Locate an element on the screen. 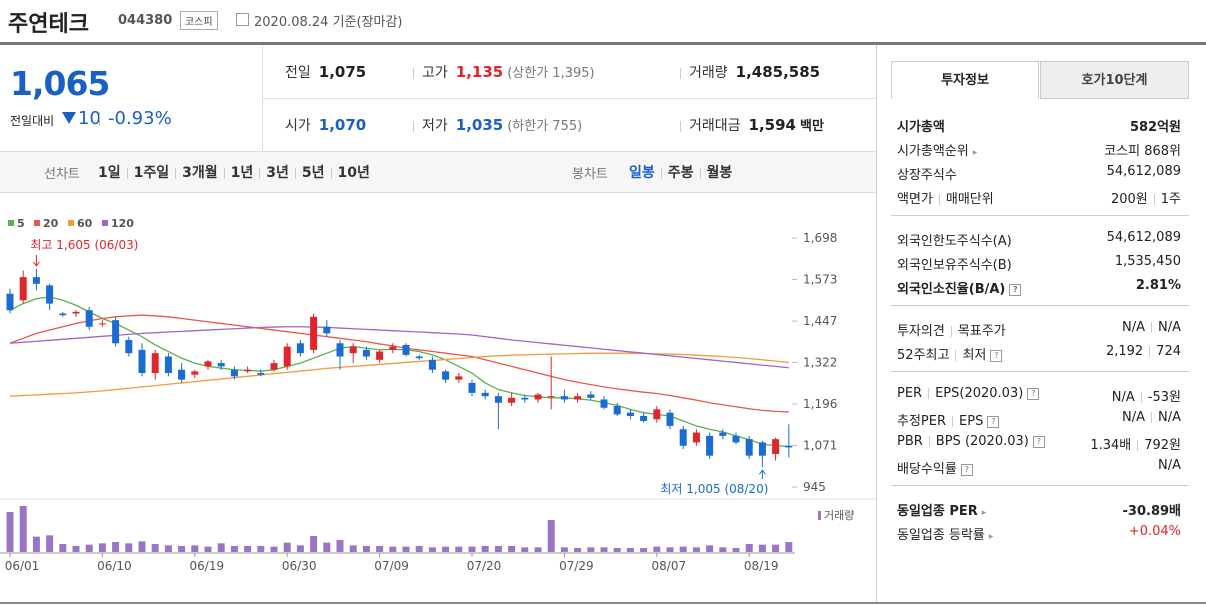  info-value-part: 1,535,450 is located at coordinates (1147, 261).